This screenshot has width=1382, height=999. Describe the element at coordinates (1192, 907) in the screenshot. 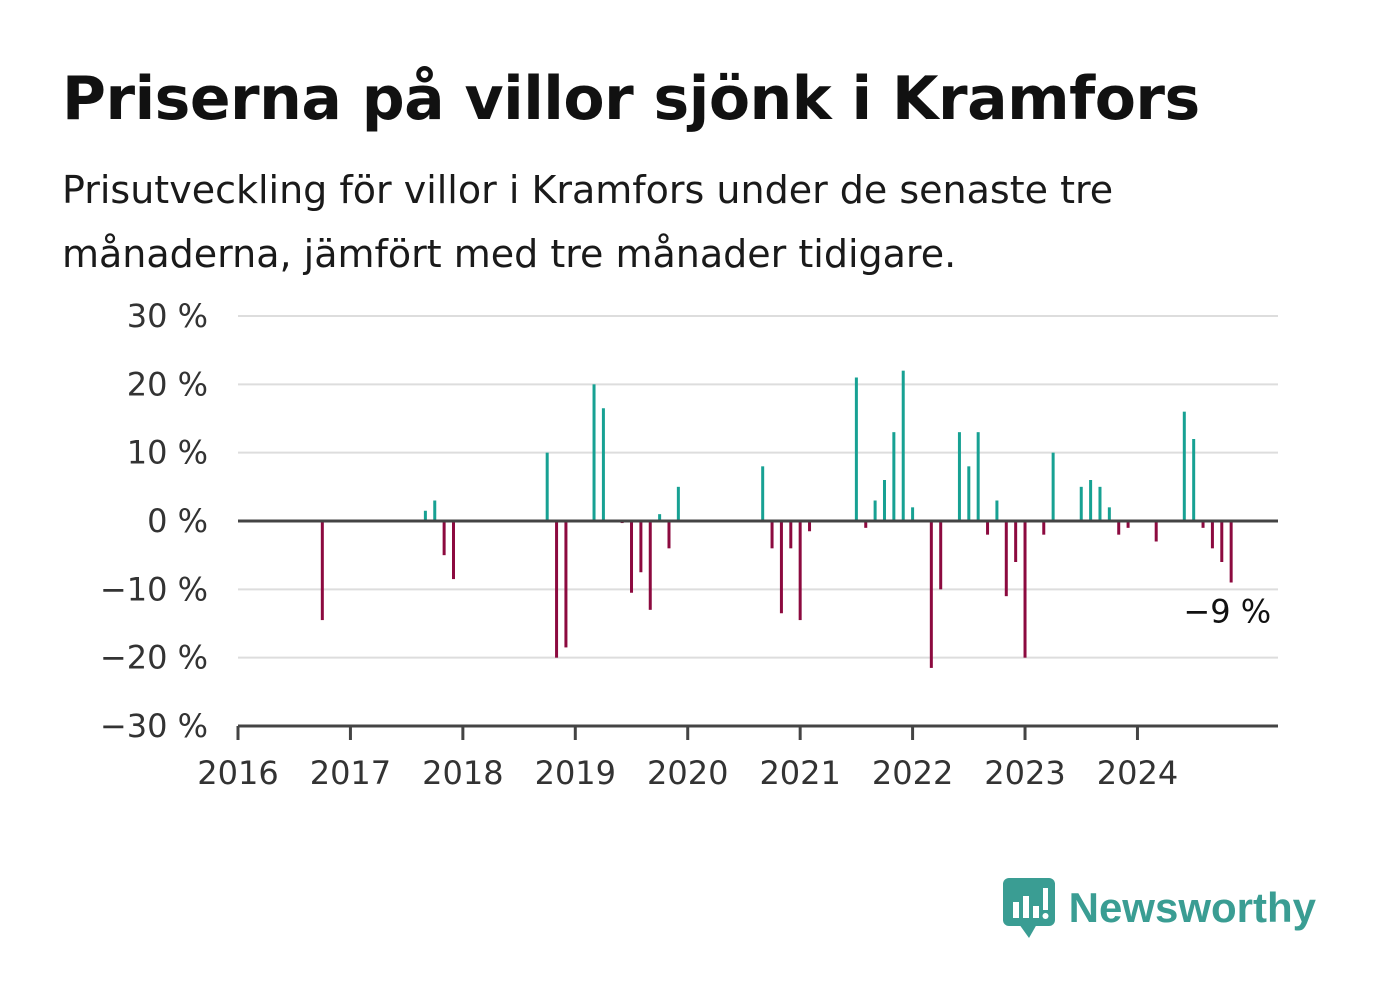

I see `brand-name: Newsworthy` at that location.